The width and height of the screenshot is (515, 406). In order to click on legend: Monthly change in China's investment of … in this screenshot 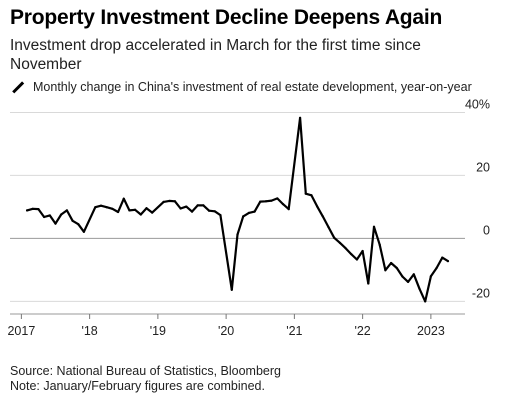, I will do `click(241, 87)`.